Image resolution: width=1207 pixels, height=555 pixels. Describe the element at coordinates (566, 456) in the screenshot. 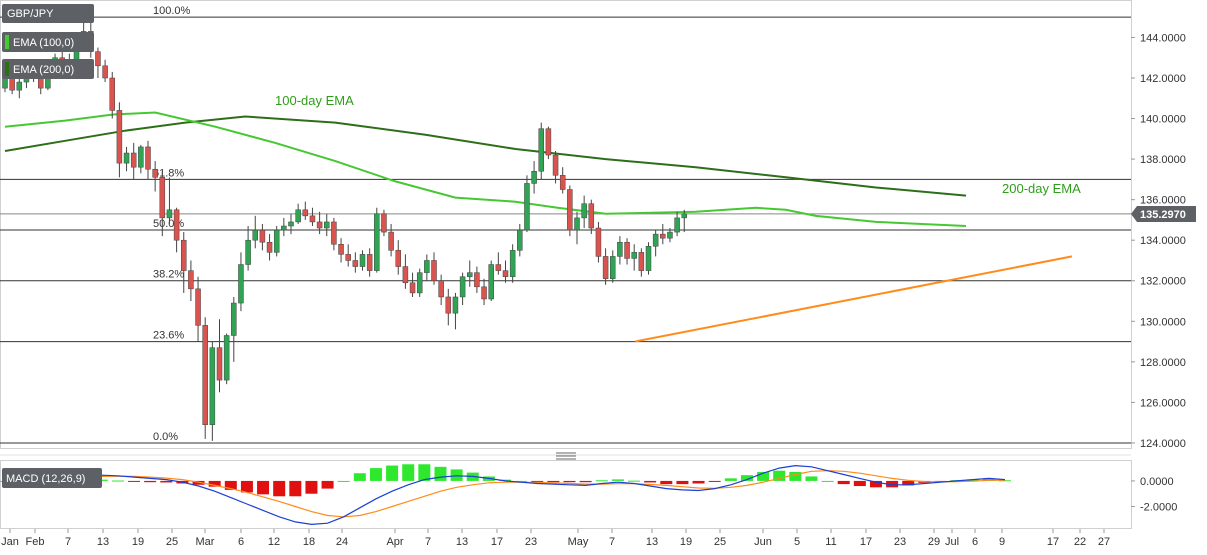

I see `panel-resize-handle` at that location.